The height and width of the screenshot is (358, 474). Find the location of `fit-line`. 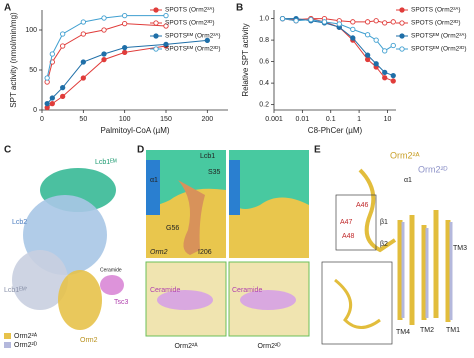

fit-line is located at coordinates (338, 35).